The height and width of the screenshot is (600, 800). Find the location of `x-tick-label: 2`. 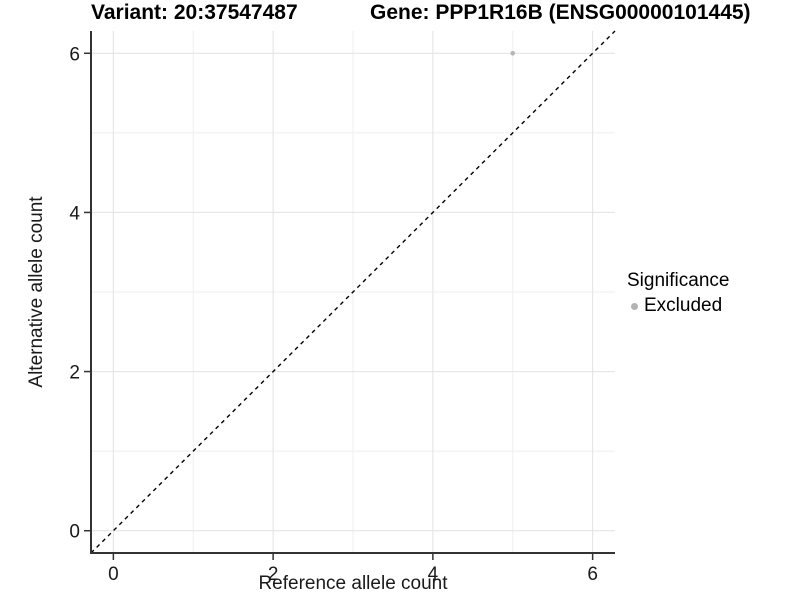

x-tick-label: 2 is located at coordinates (273, 574).